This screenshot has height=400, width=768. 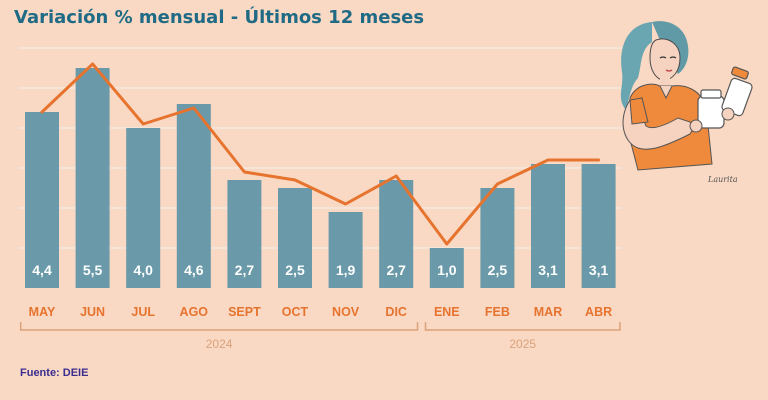 I want to click on month-label-ago: AGO, so click(x=194, y=312).